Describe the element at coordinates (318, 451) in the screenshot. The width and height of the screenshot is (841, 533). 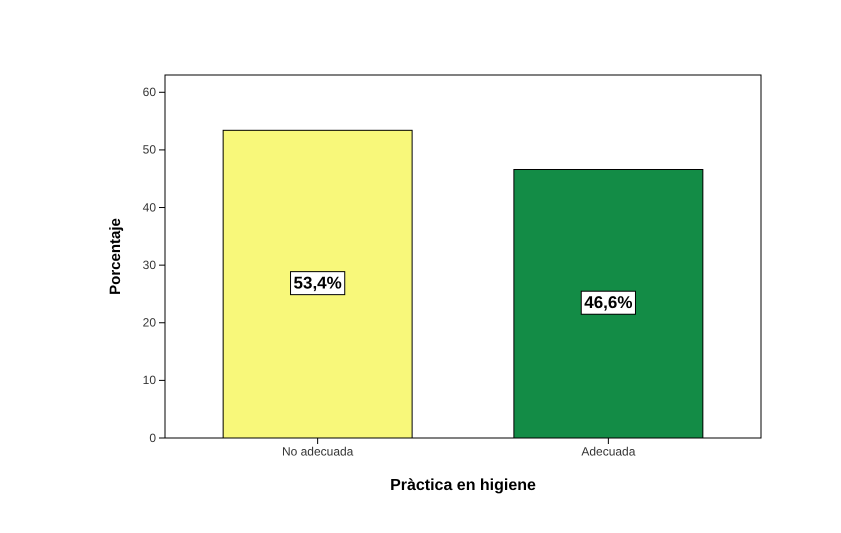
I see `x-tick-label: No adecuada` at that location.